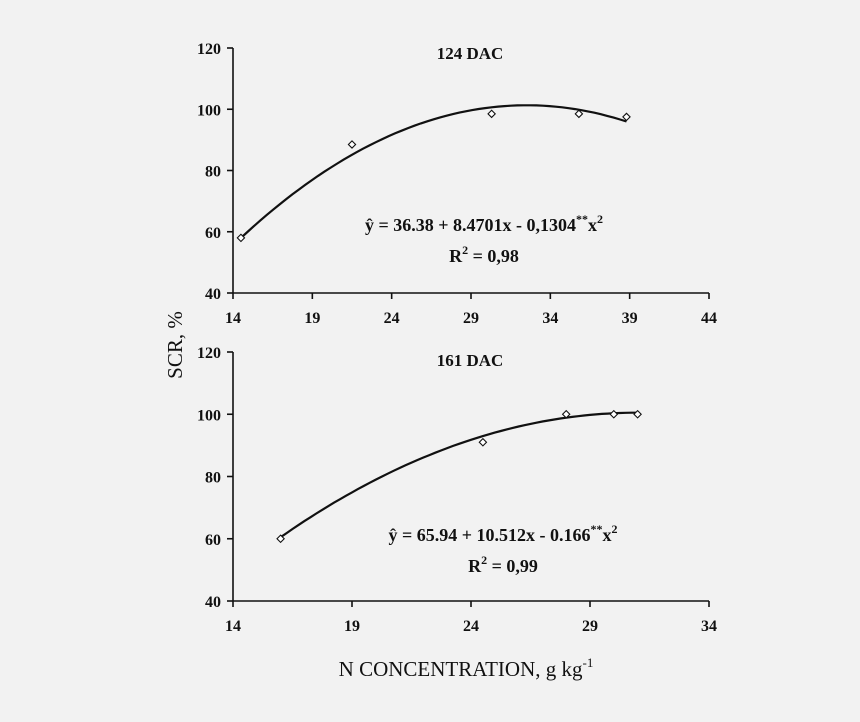 The image size is (860, 722). I want to click on panel-title: 124 DAC, so click(470, 53).